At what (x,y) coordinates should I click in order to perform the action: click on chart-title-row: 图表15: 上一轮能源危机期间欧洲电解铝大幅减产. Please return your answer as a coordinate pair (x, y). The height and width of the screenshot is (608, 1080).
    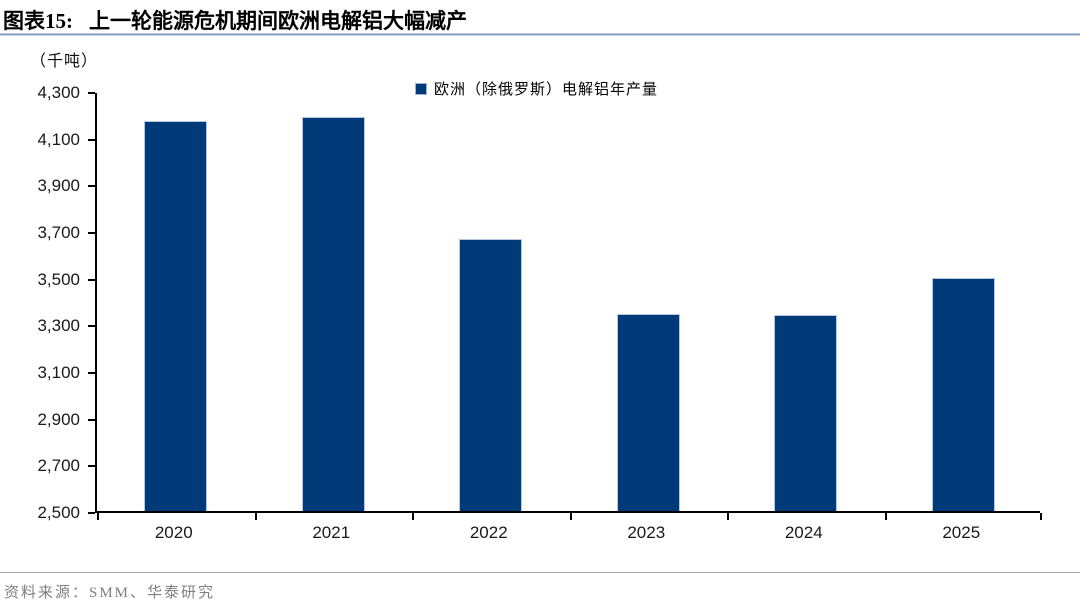
    Looking at the image, I should click on (235, 20).